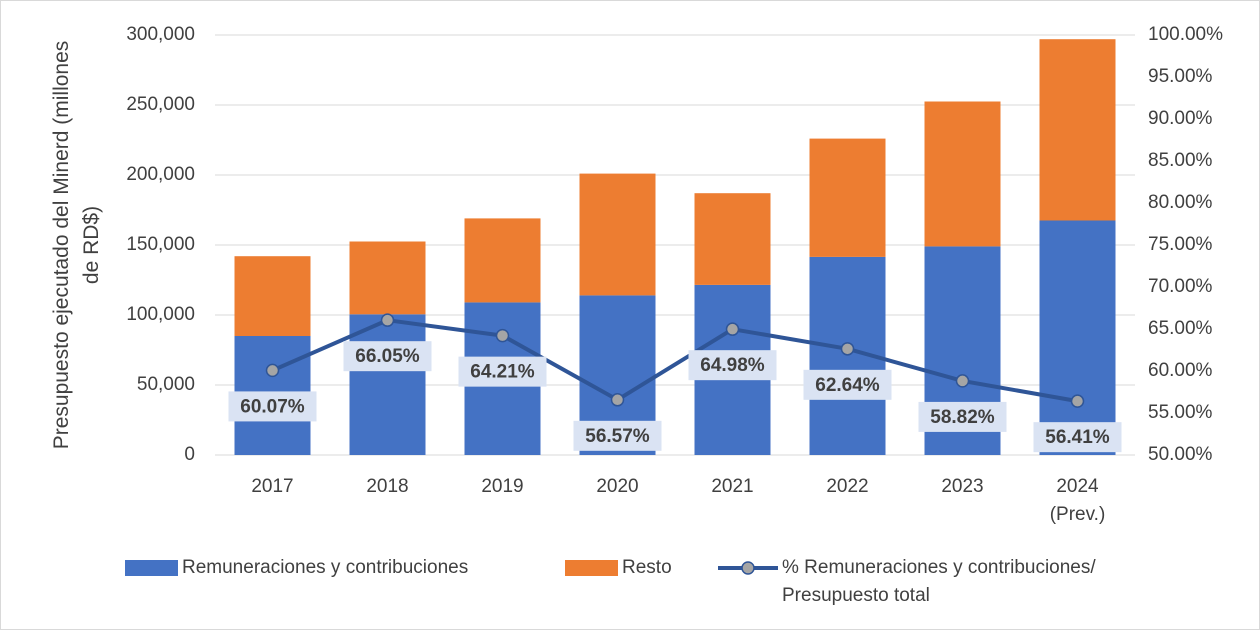 This screenshot has height=630, width=1260. What do you see at coordinates (1180, 328) in the screenshot?
I see `y2-tick-label: 65.00%` at bounding box center [1180, 328].